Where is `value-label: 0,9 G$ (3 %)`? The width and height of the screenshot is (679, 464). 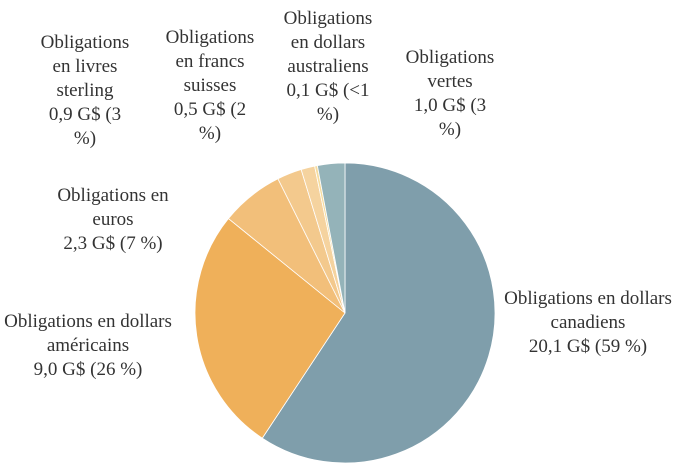
value-label: 0,9 G$ (3 %) is located at coordinates (85, 126).